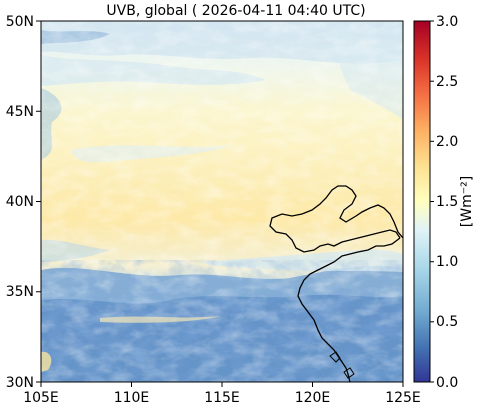 The height and width of the screenshot is (408, 480). Describe the element at coordinates (235, 11) in the screenshot. I see `map-title: UVB, global ( 2026-04-11 04:40 UTC)` at that location.